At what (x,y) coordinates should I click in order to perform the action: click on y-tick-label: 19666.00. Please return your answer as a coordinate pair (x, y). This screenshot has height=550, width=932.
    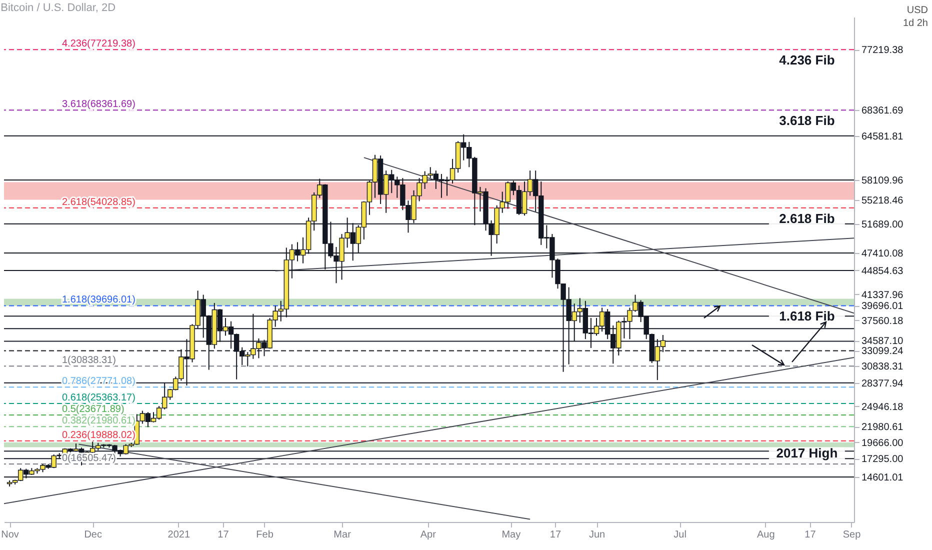
    Looking at the image, I should click on (883, 443).